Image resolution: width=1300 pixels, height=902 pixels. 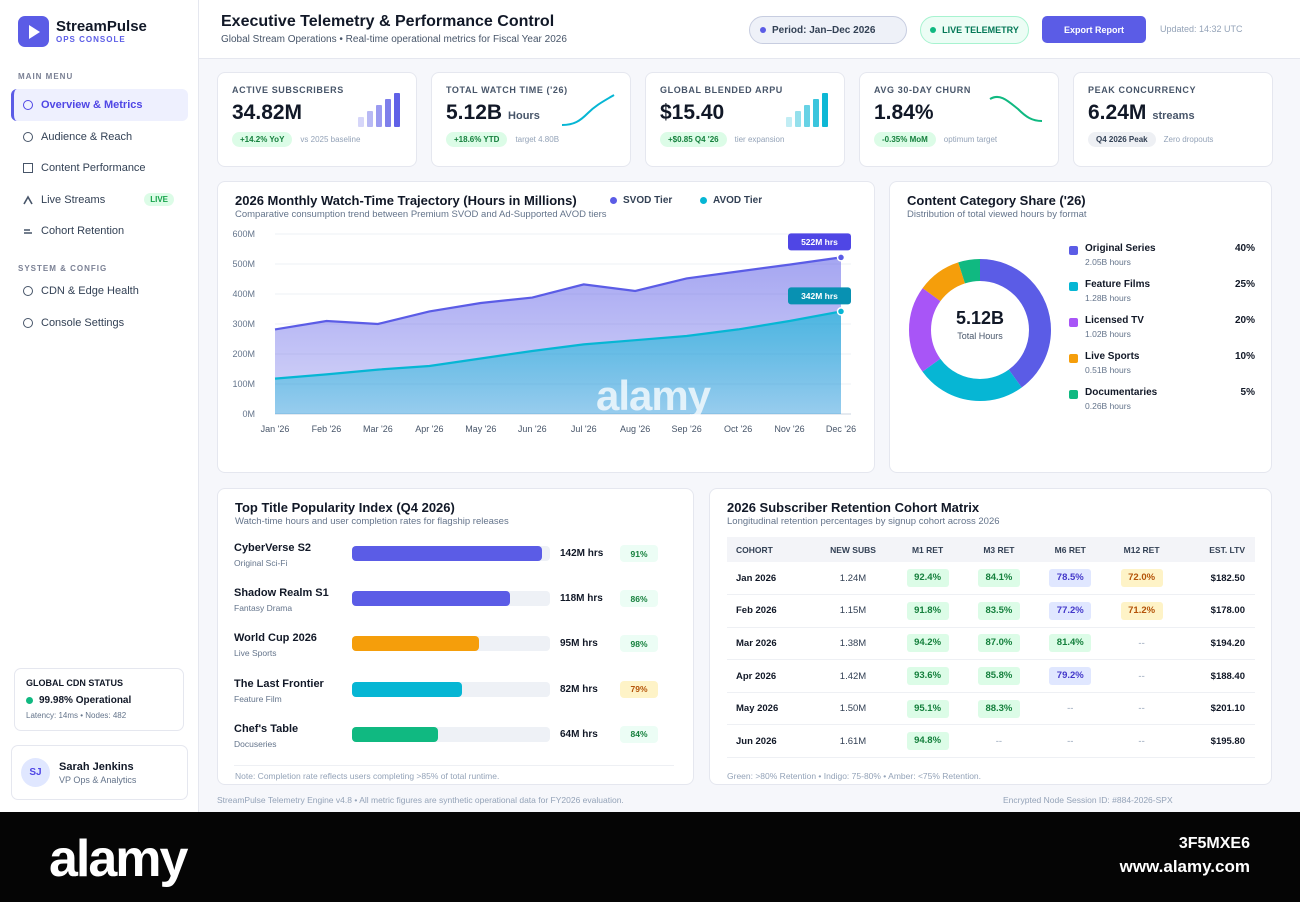 I want to click on category-hours: 2.05B hours, so click(x=1108, y=262).